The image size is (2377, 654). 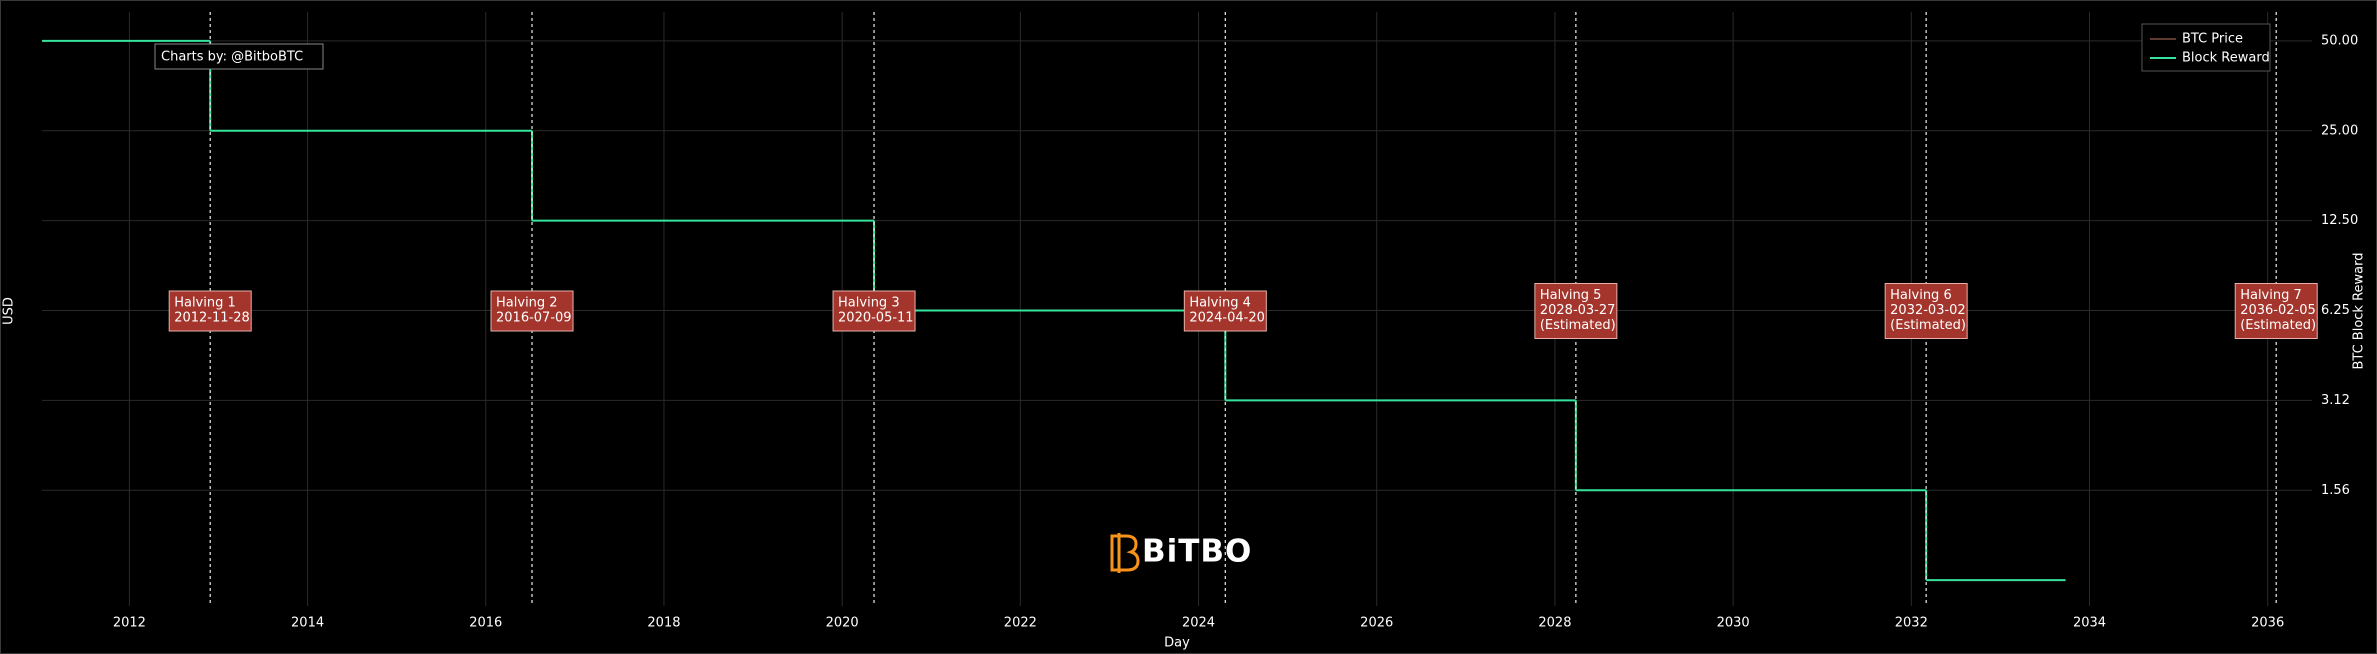 What do you see at coordinates (232, 57) in the screenshot?
I see `credit: Charts by: @BitboBTC` at bounding box center [232, 57].